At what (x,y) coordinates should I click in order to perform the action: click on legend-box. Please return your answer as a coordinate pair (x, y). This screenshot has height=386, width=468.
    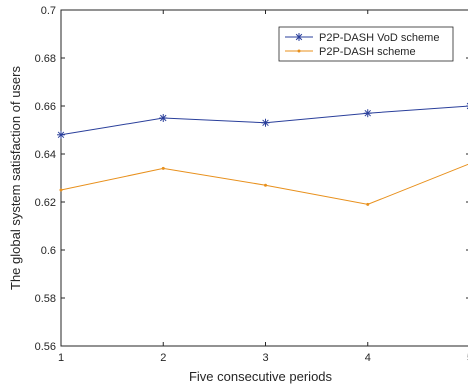
    Looking at the image, I should click on (366, 44).